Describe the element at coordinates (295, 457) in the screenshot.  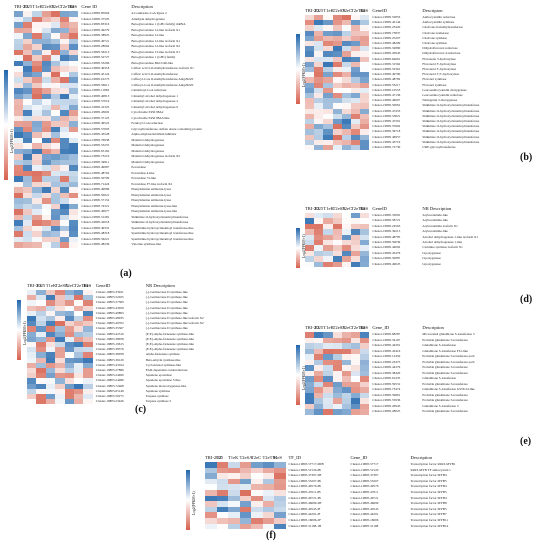
I see `text-column-header: TF_ID` at that location.